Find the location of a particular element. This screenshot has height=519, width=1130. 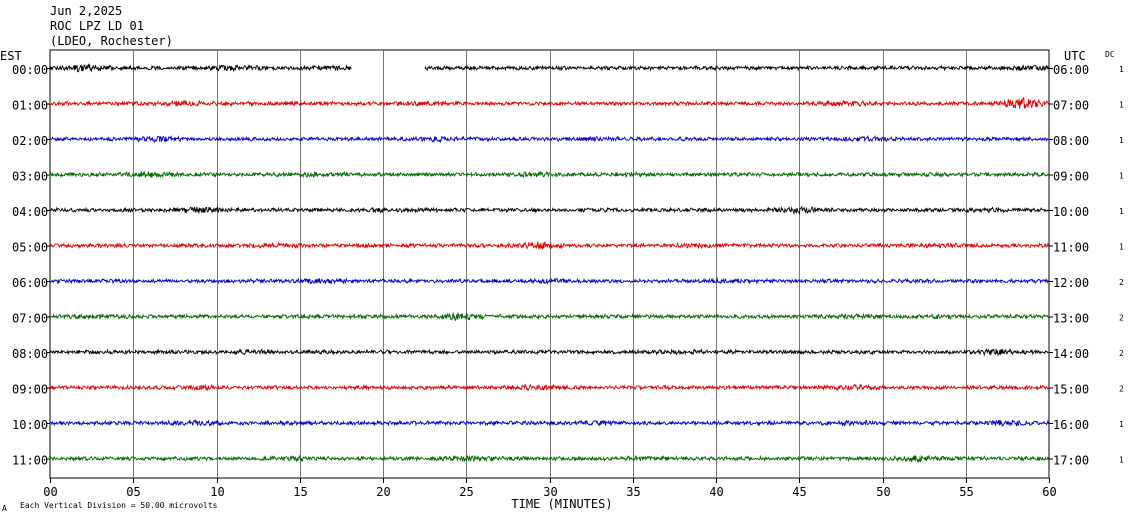

corner-mark: A is located at coordinates (4, 508).